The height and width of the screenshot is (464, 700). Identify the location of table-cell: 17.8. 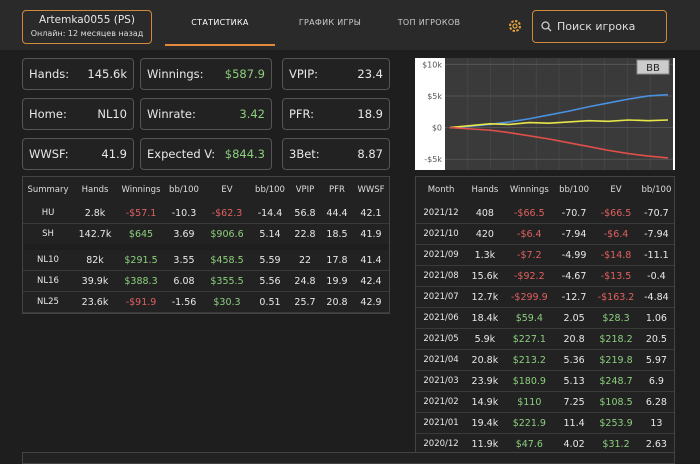
(337, 259).